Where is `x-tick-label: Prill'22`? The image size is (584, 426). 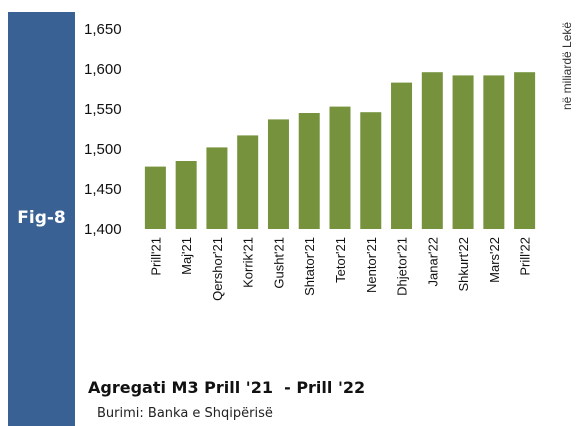
x-tick-label: Prill'22 is located at coordinates (525, 256).